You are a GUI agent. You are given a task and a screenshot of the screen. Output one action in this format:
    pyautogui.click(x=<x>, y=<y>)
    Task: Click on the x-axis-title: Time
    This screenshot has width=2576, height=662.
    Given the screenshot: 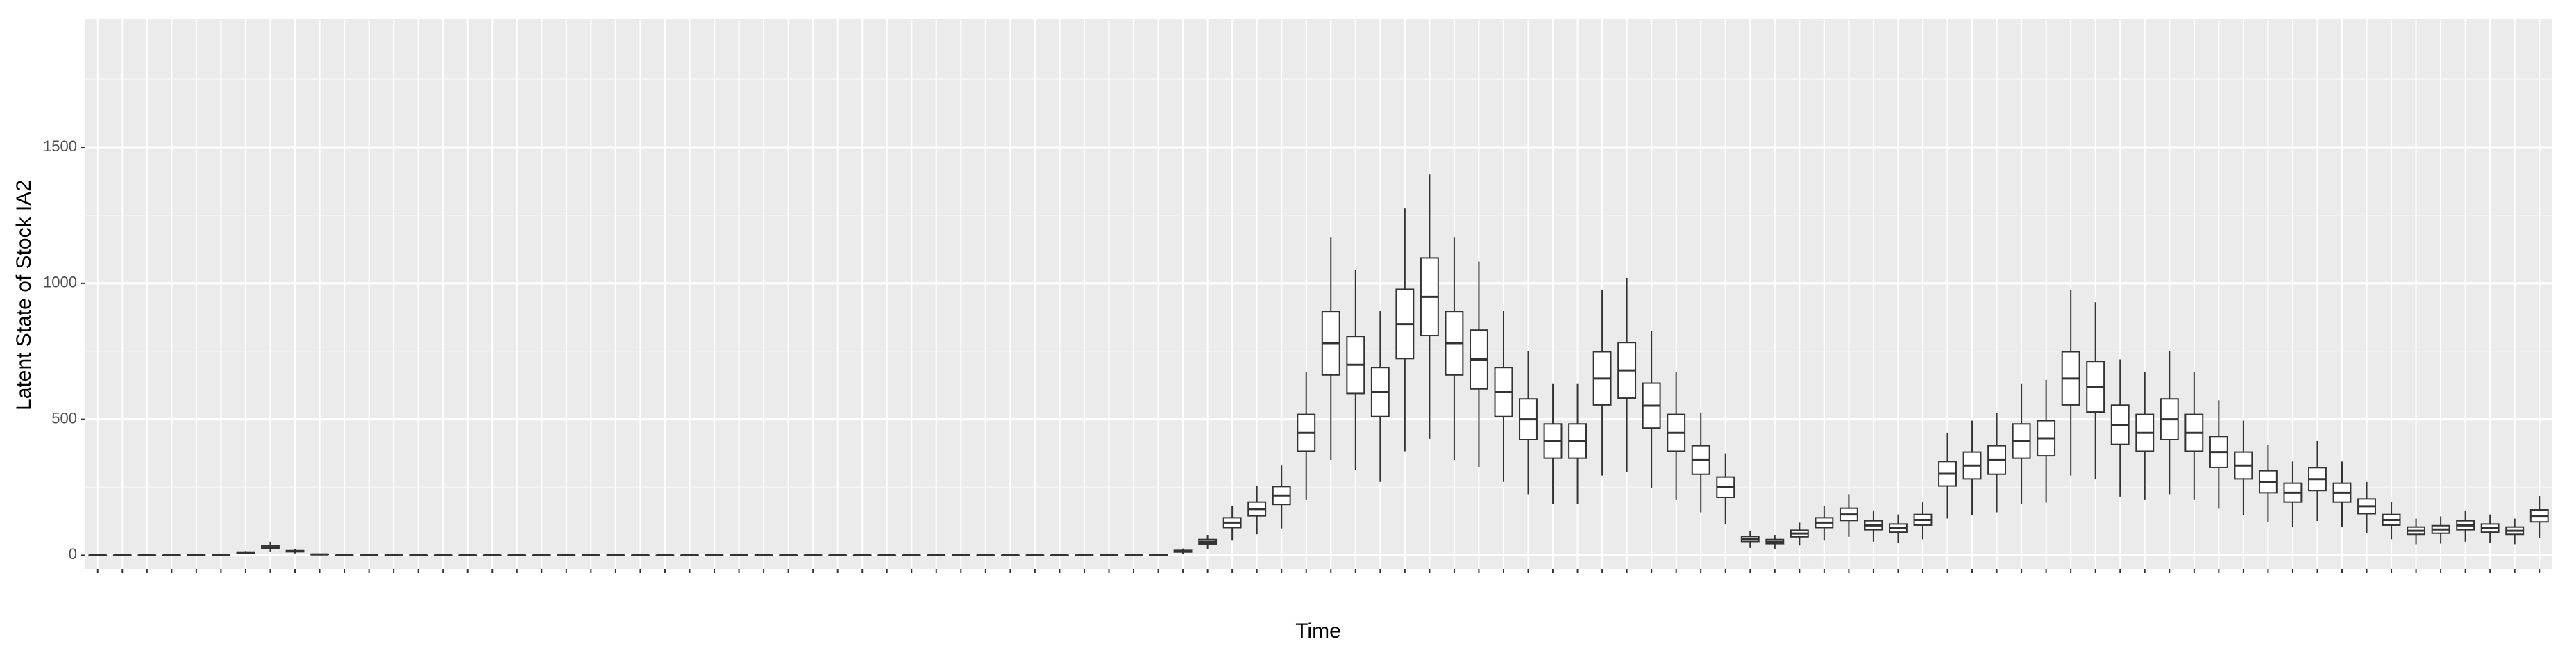 What is the action you would take?
    pyautogui.click(x=1318, y=631)
    